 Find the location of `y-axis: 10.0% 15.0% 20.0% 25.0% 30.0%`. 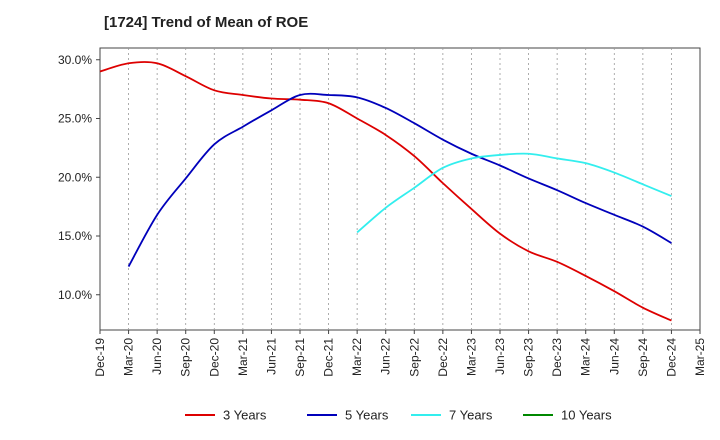

y-axis: 10.0% 15.0% 20.0% 25.0% 30.0% is located at coordinates (79, 177).